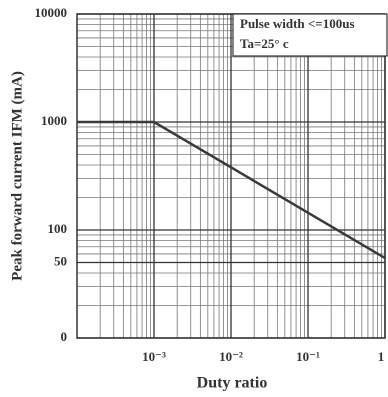 The height and width of the screenshot is (397, 388). I want to click on y-tick-label: 50, so click(60, 260).